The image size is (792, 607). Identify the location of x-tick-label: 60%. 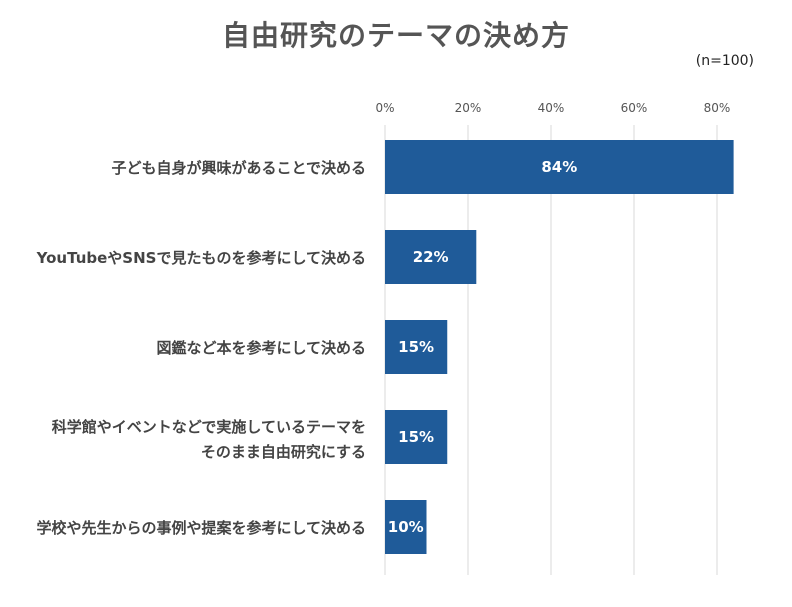
(634, 108).